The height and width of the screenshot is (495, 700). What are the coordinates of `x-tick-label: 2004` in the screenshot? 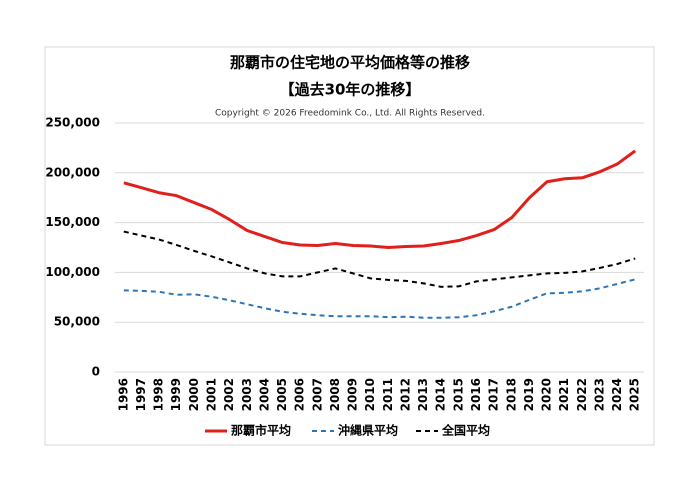 It's located at (264, 394).